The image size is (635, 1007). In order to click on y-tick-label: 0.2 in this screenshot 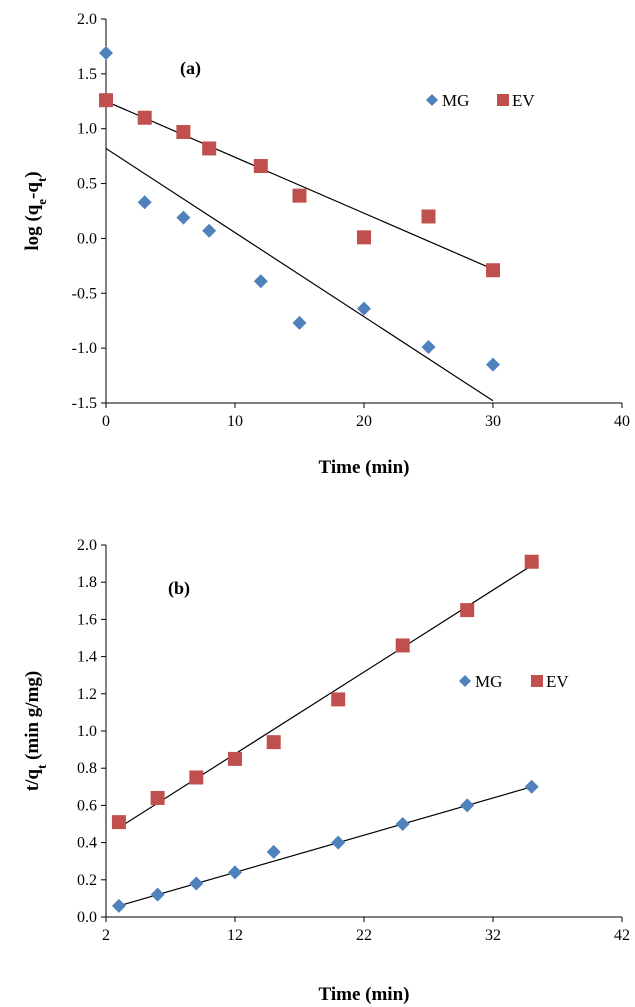, I will do `click(87, 880)`.